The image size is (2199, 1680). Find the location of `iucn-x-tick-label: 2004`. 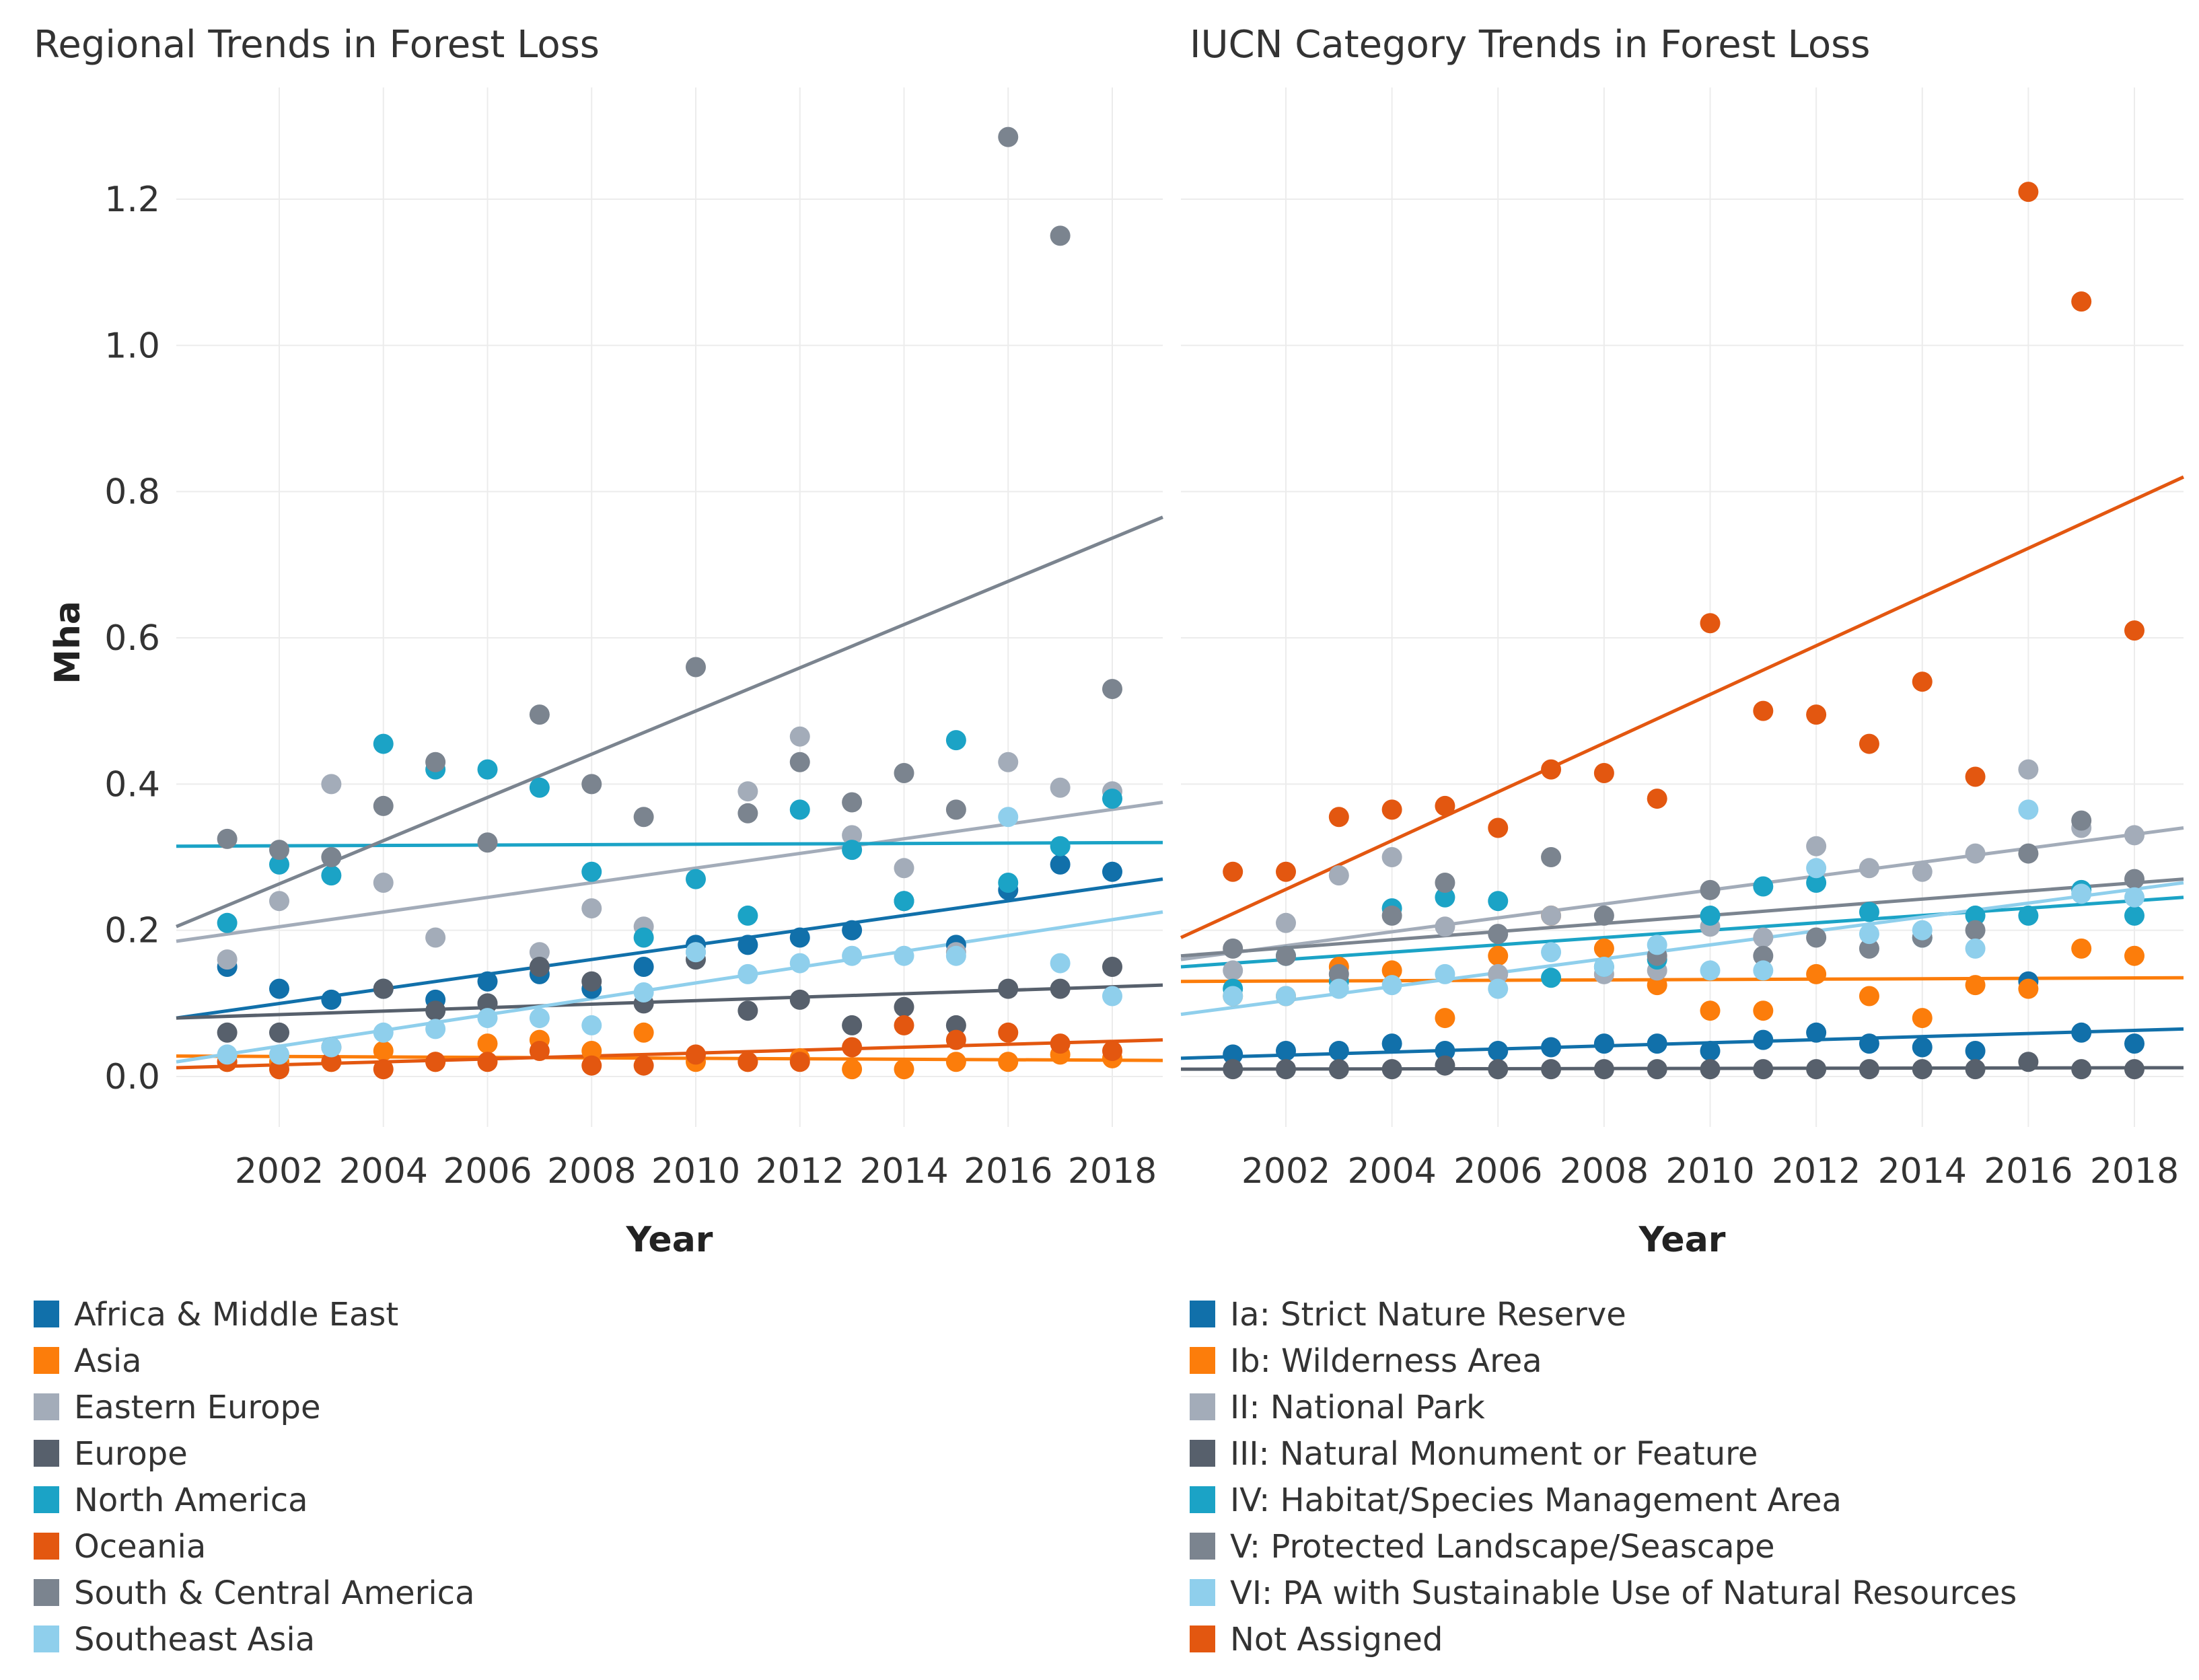

iucn-x-tick-label: 2004 is located at coordinates (1391, 1172).